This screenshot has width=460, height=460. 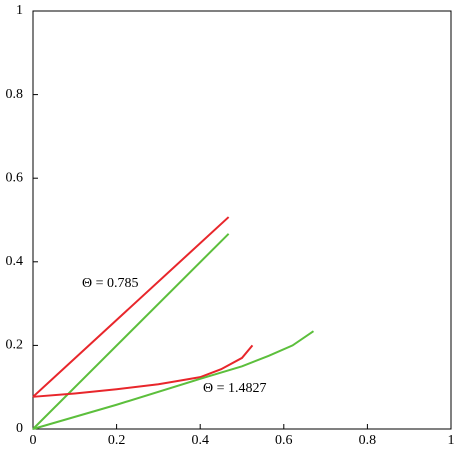 What do you see at coordinates (15, 177) in the screenshot?
I see `y-tick-label: 0.6` at bounding box center [15, 177].